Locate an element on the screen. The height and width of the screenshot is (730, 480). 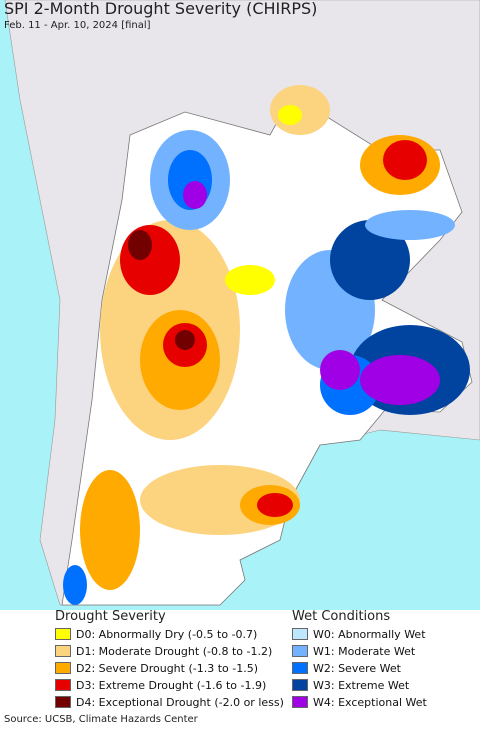
legend-item: W3: Extreme Wet is located at coordinates (350, 685).